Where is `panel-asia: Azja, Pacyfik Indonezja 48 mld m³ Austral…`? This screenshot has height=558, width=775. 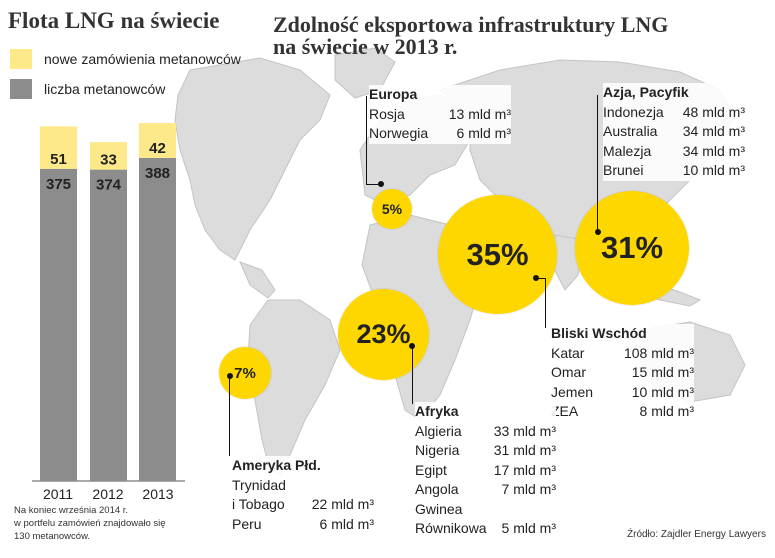 panel-asia: Azja, Pacyfik Indonezja 48 mld m³ Austral… is located at coordinates (674, 132).